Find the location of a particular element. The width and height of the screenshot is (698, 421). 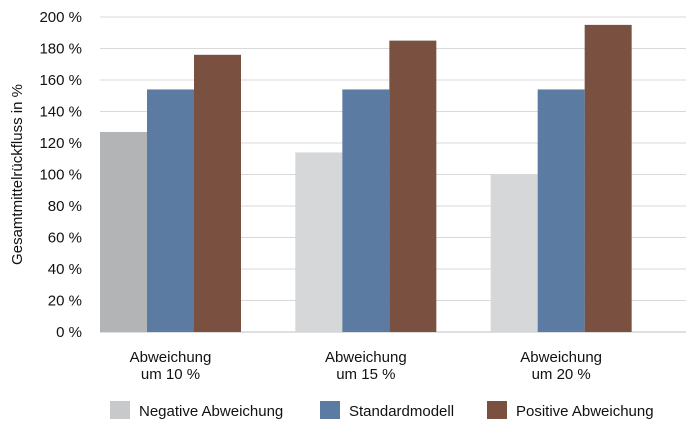

x-category-label: Abweichung um 20 % is located at coordinates (561, 366).